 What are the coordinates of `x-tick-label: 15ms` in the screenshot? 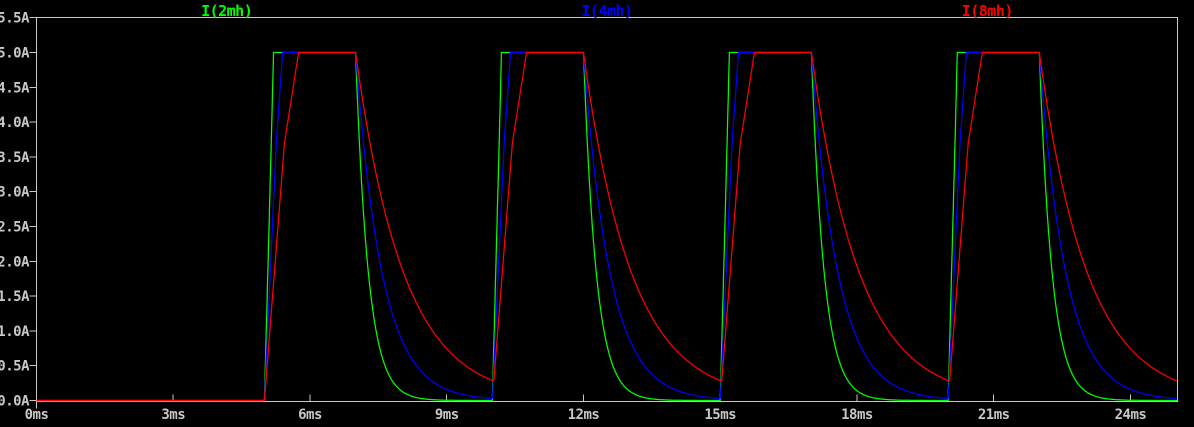 It's located at (720, 415).